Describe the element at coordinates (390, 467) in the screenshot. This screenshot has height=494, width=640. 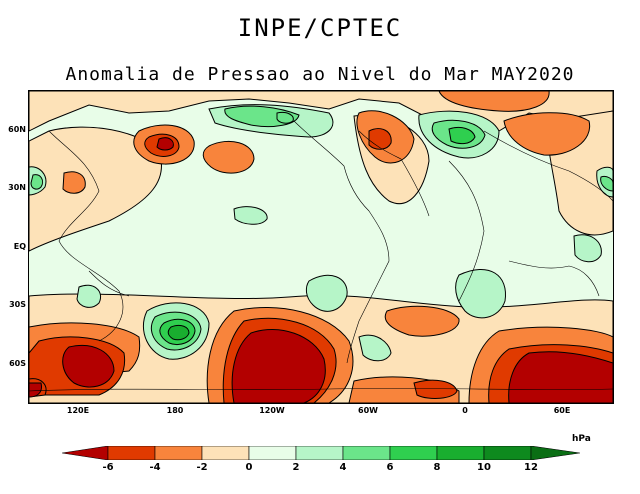
I see `legend-tick: 6` at that location.